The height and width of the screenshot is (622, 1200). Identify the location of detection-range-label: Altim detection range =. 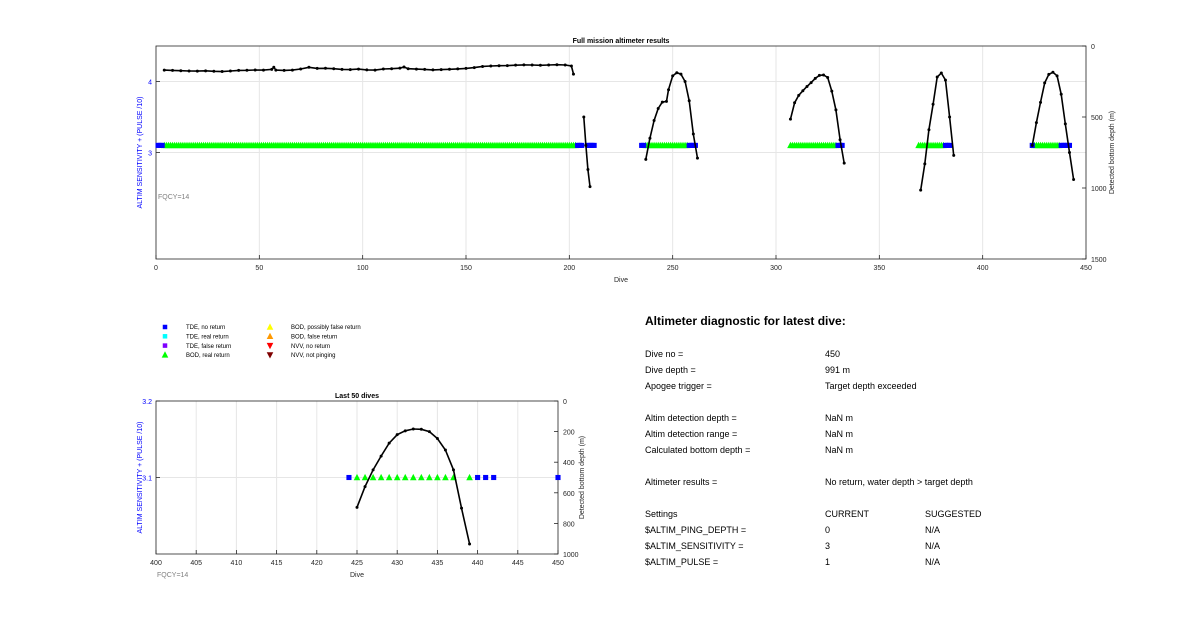
(691, 434).